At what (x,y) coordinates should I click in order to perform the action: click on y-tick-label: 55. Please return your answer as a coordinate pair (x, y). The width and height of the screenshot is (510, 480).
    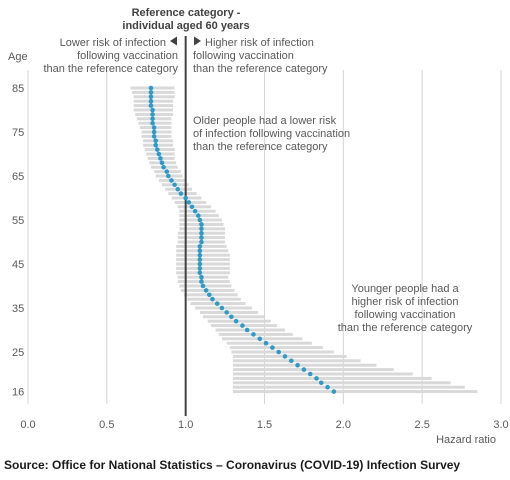
    Looking at the image, I should click on (18, 221).